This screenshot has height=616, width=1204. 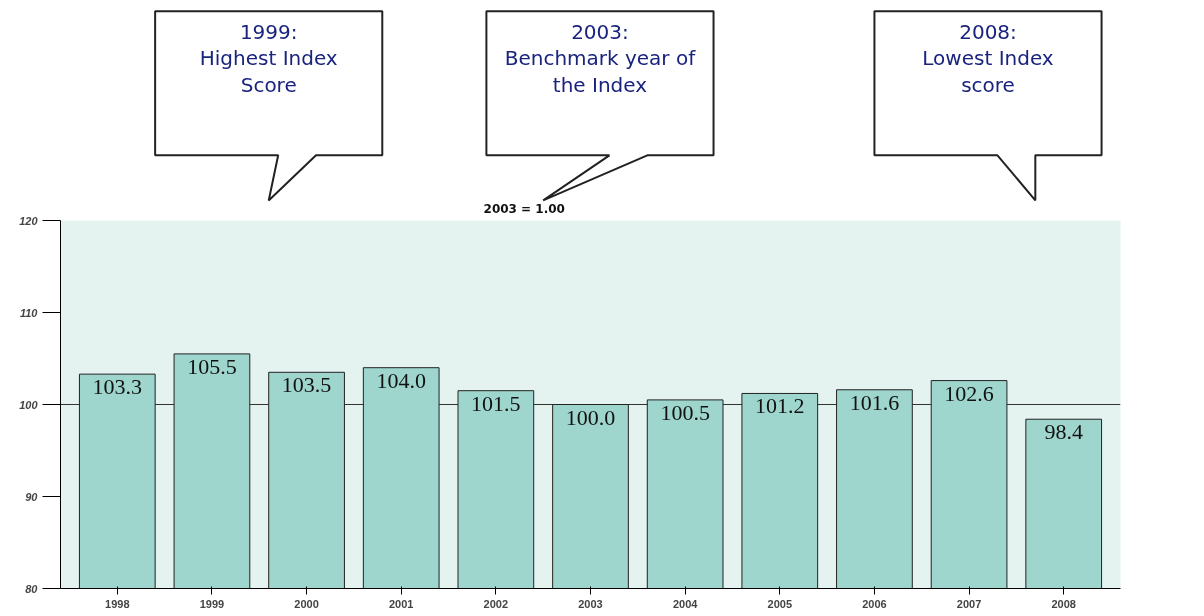 What do you see at coordinates (117, 387) in the screenshot?
I see `data-label: 103.3` at bounding box center [117, 387].